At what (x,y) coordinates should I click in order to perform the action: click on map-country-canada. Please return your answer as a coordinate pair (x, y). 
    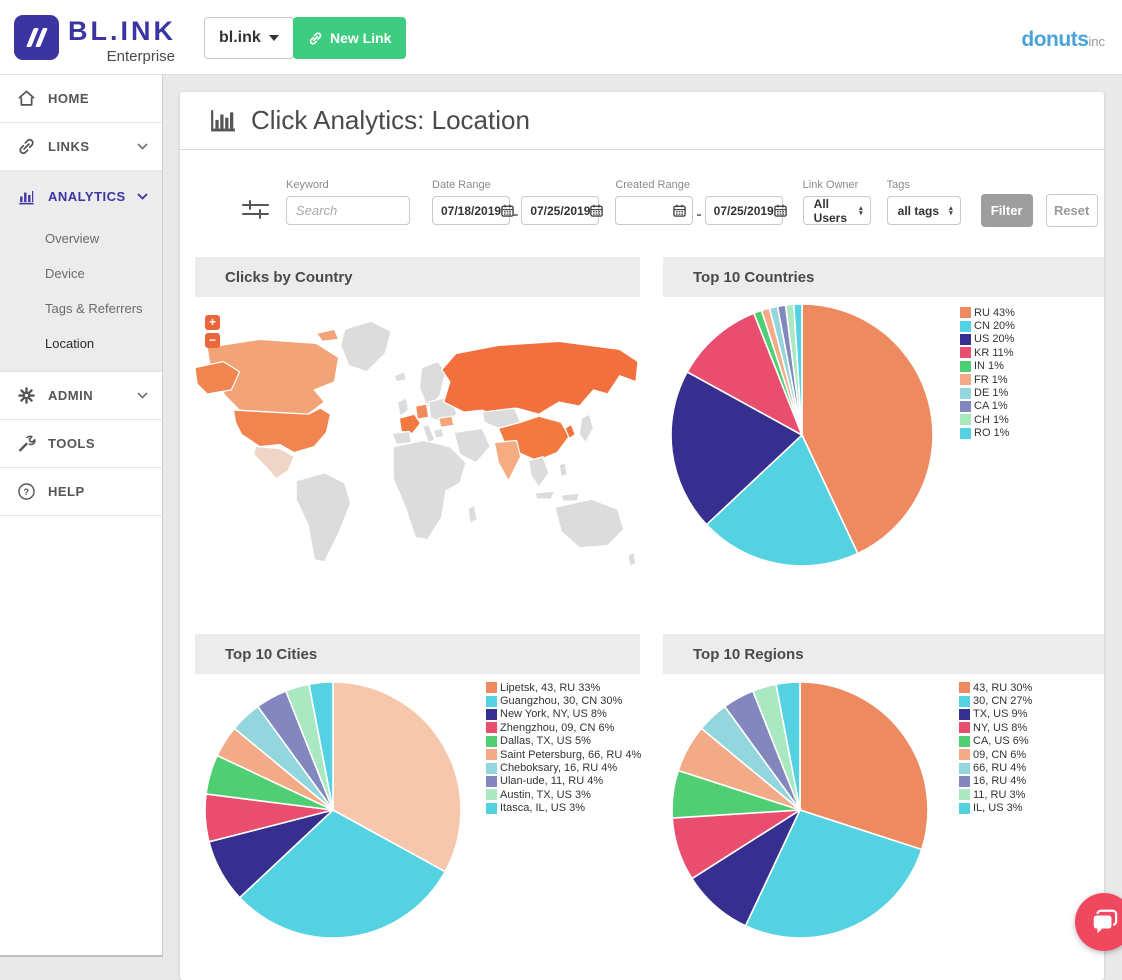
    Looking at the image, I should click on (273, 376).